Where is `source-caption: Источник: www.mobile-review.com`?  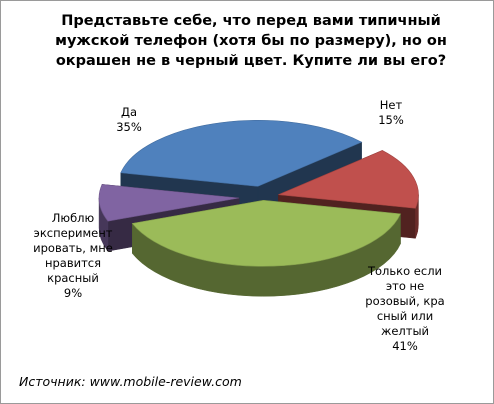 source-caption: Источник: www.mobile-review.com is located at coordinates (130, 381).